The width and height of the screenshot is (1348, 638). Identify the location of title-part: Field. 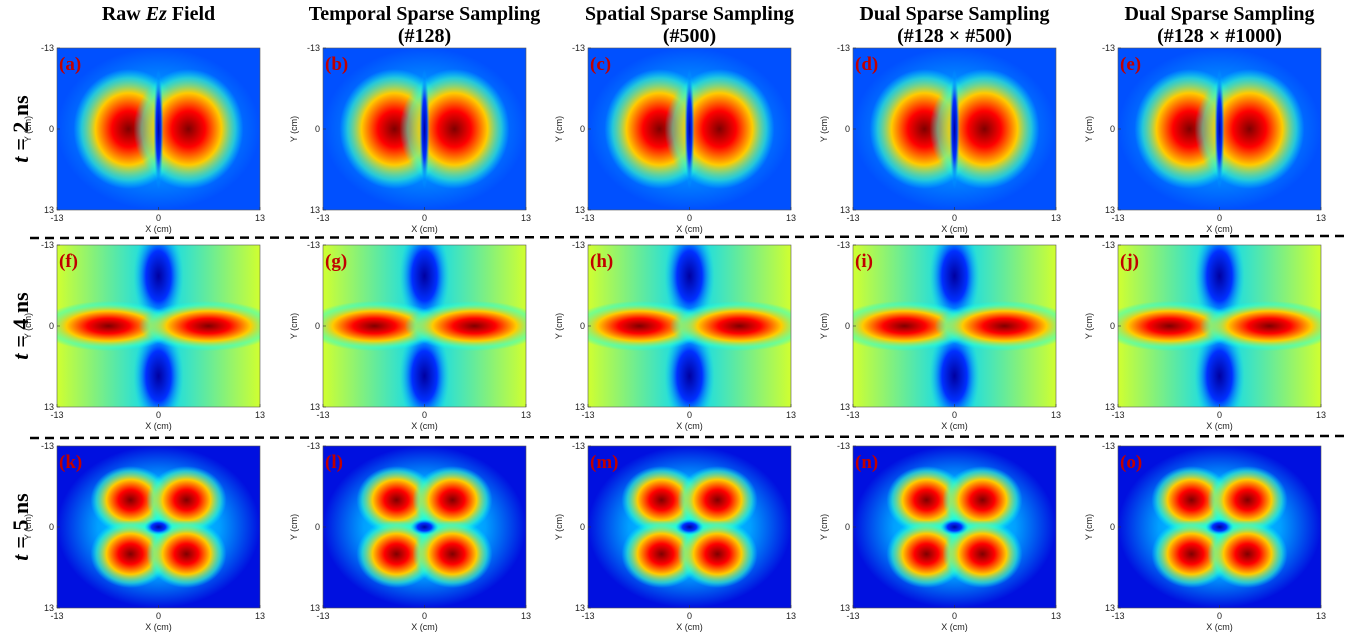
(193, 14).